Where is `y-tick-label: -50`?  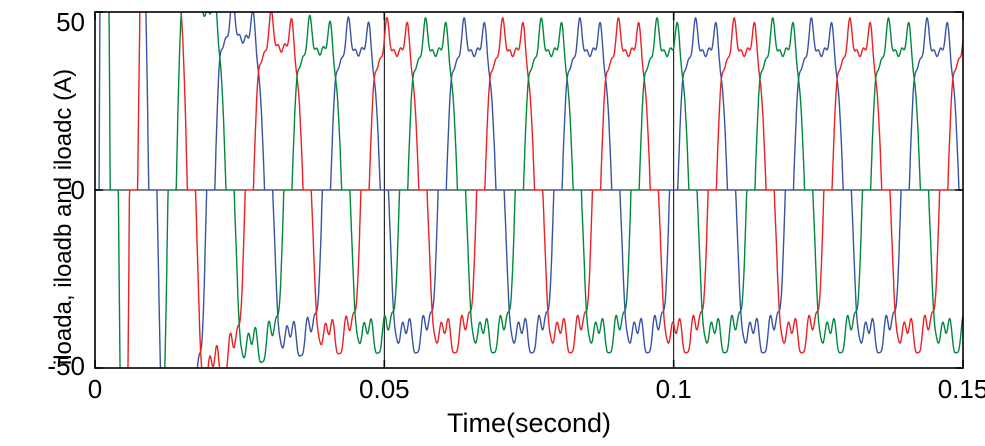
y-tick-label: -50 is located at coordinates (66, 366).